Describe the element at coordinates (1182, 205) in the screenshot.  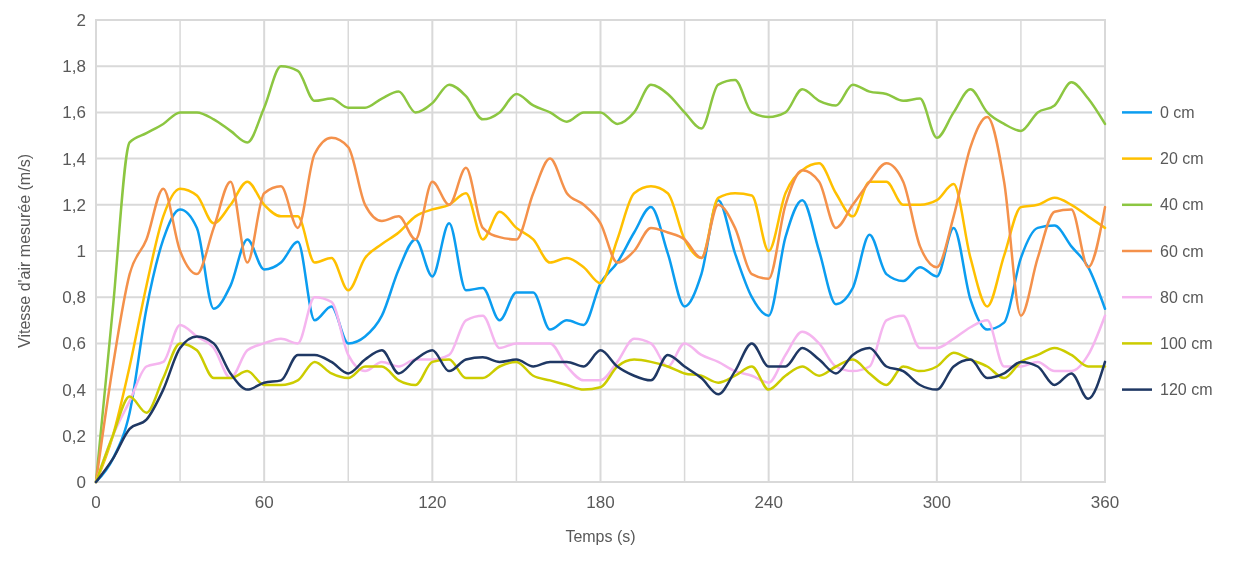
I see `legend-label: 40 cm` at that location.